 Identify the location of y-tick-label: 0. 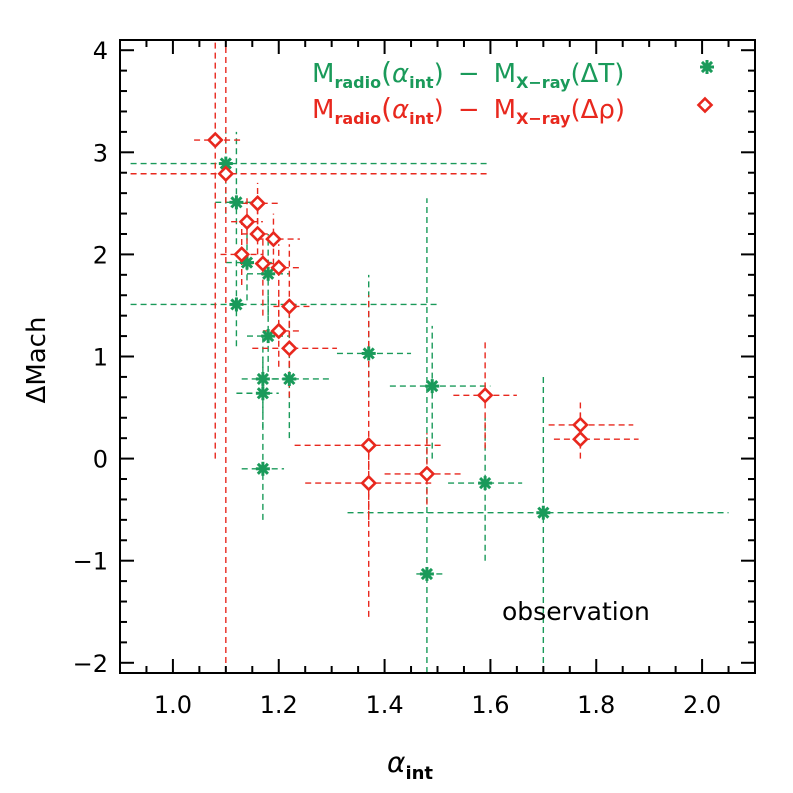
(100, 460).